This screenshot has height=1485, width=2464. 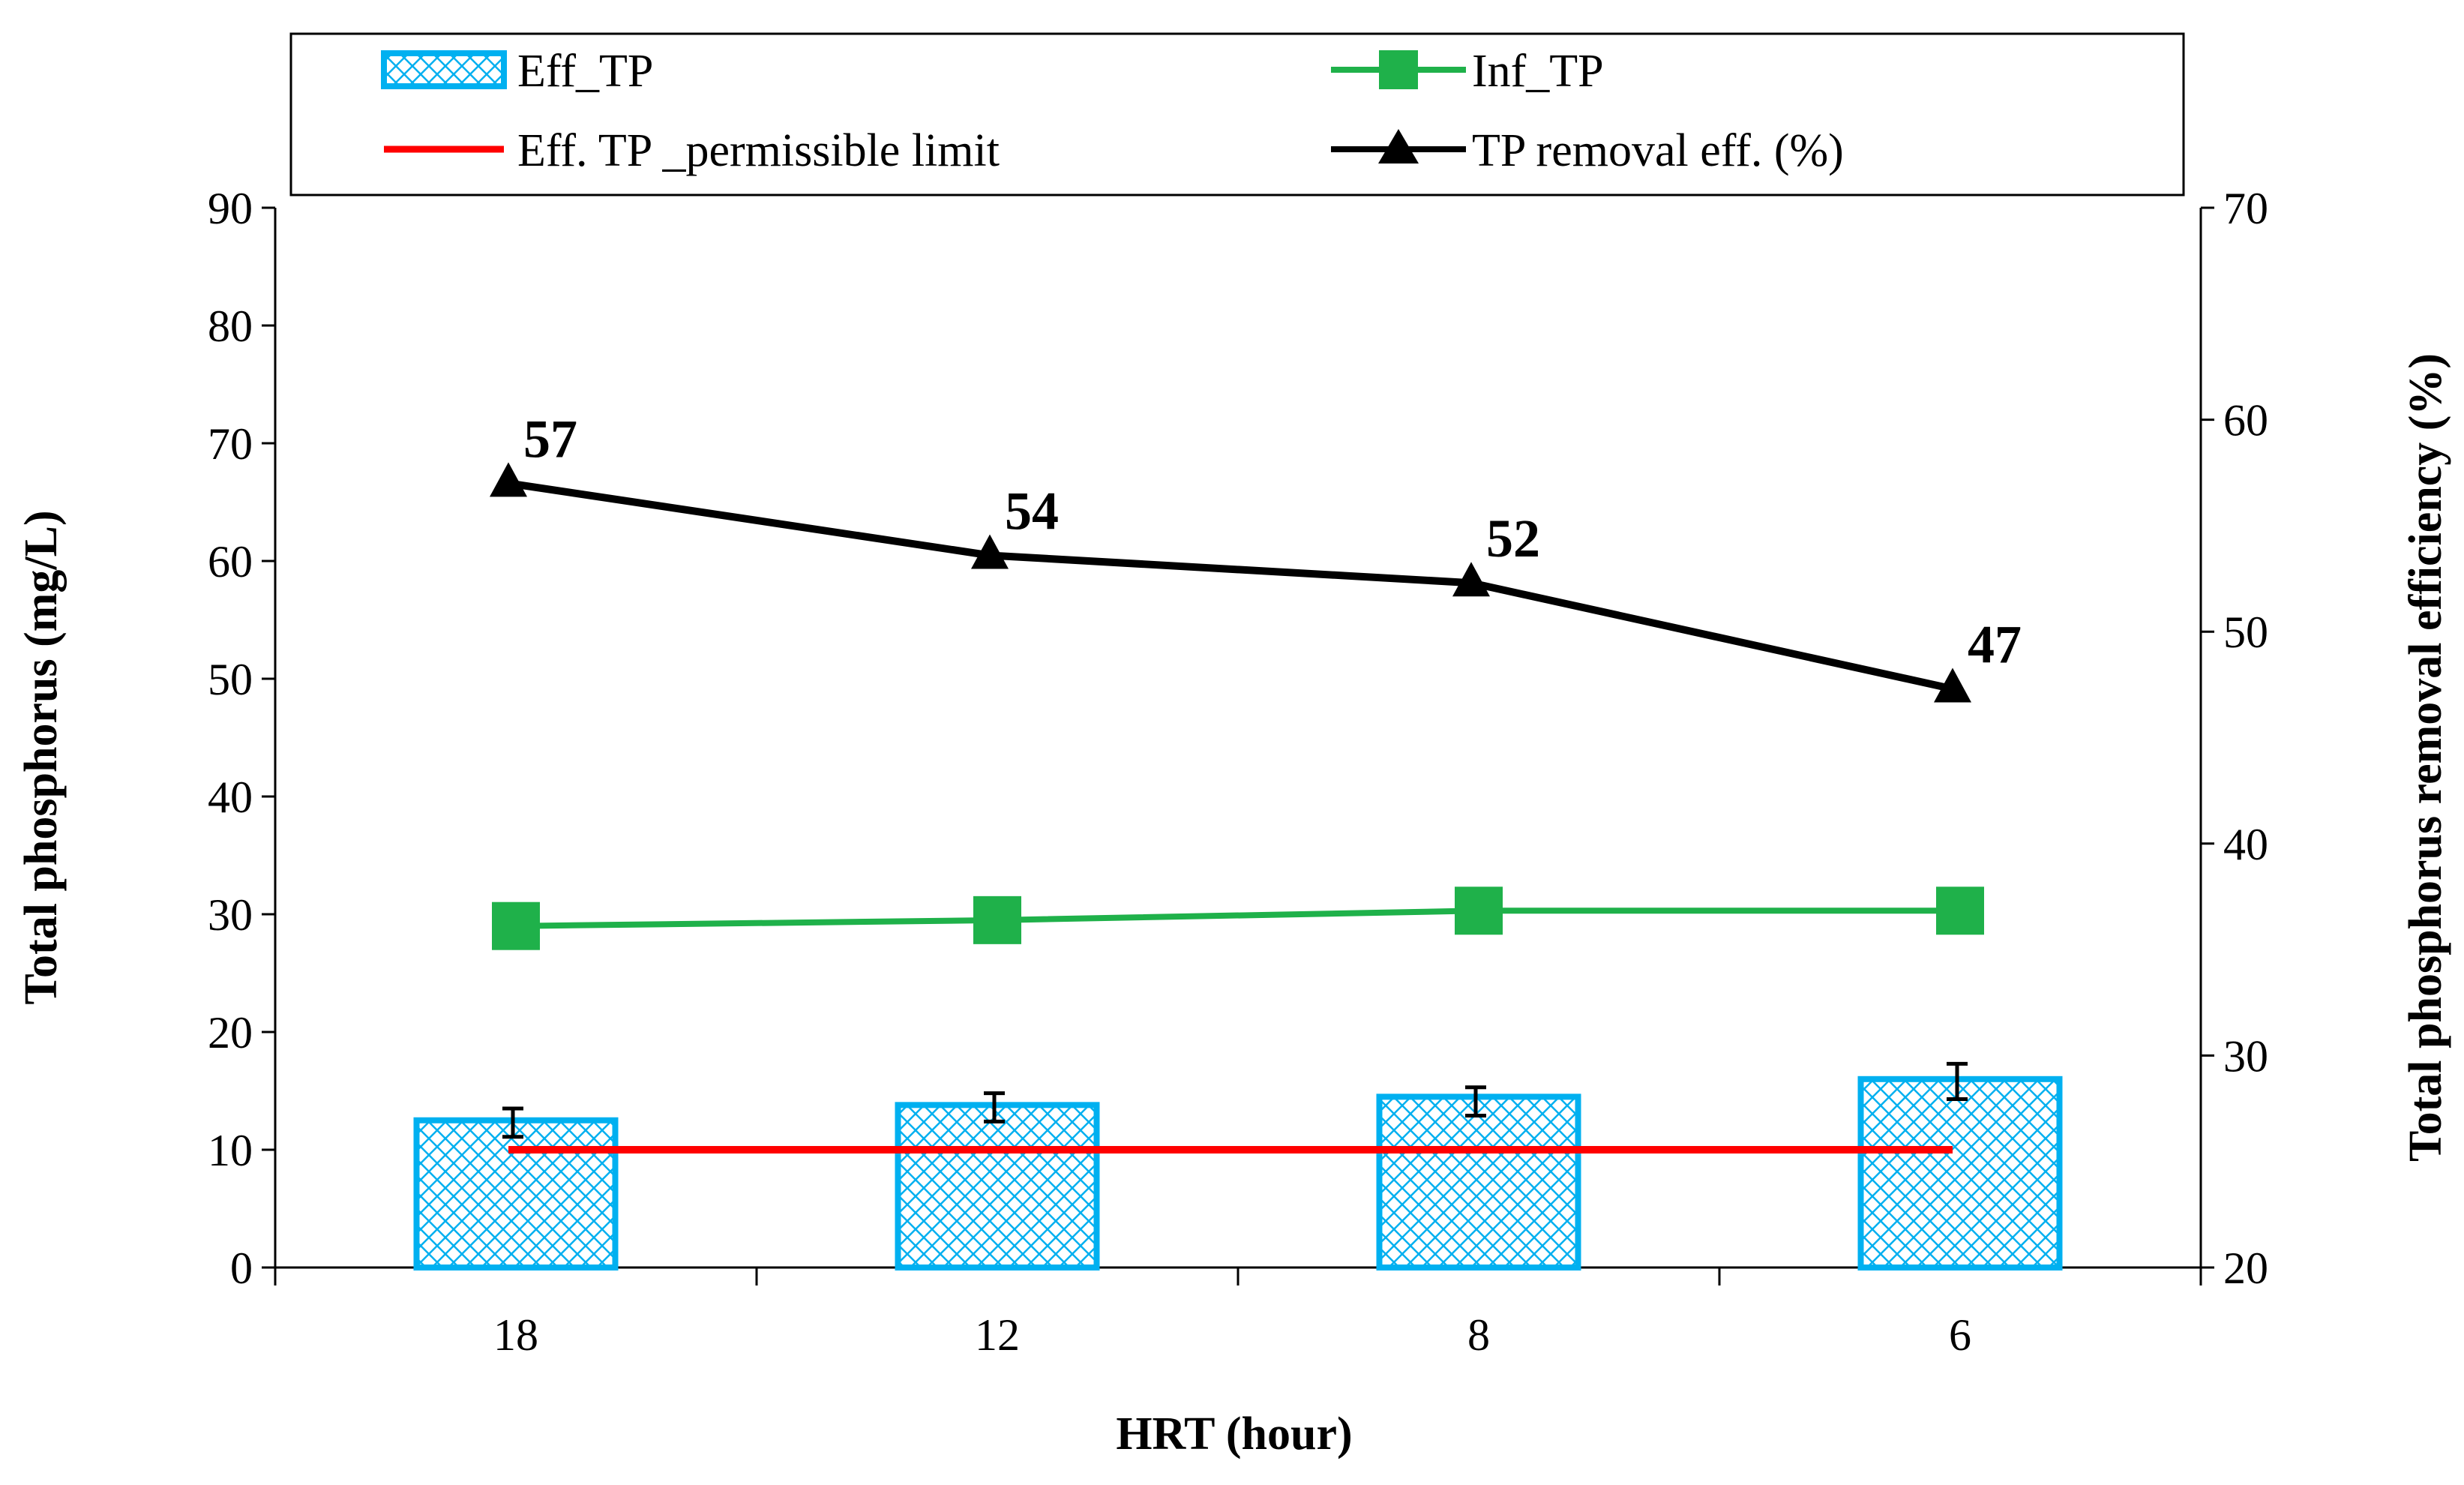 I want to click on legend-label-inf-tp: Inf_TP, so click(x=1538, y=71).